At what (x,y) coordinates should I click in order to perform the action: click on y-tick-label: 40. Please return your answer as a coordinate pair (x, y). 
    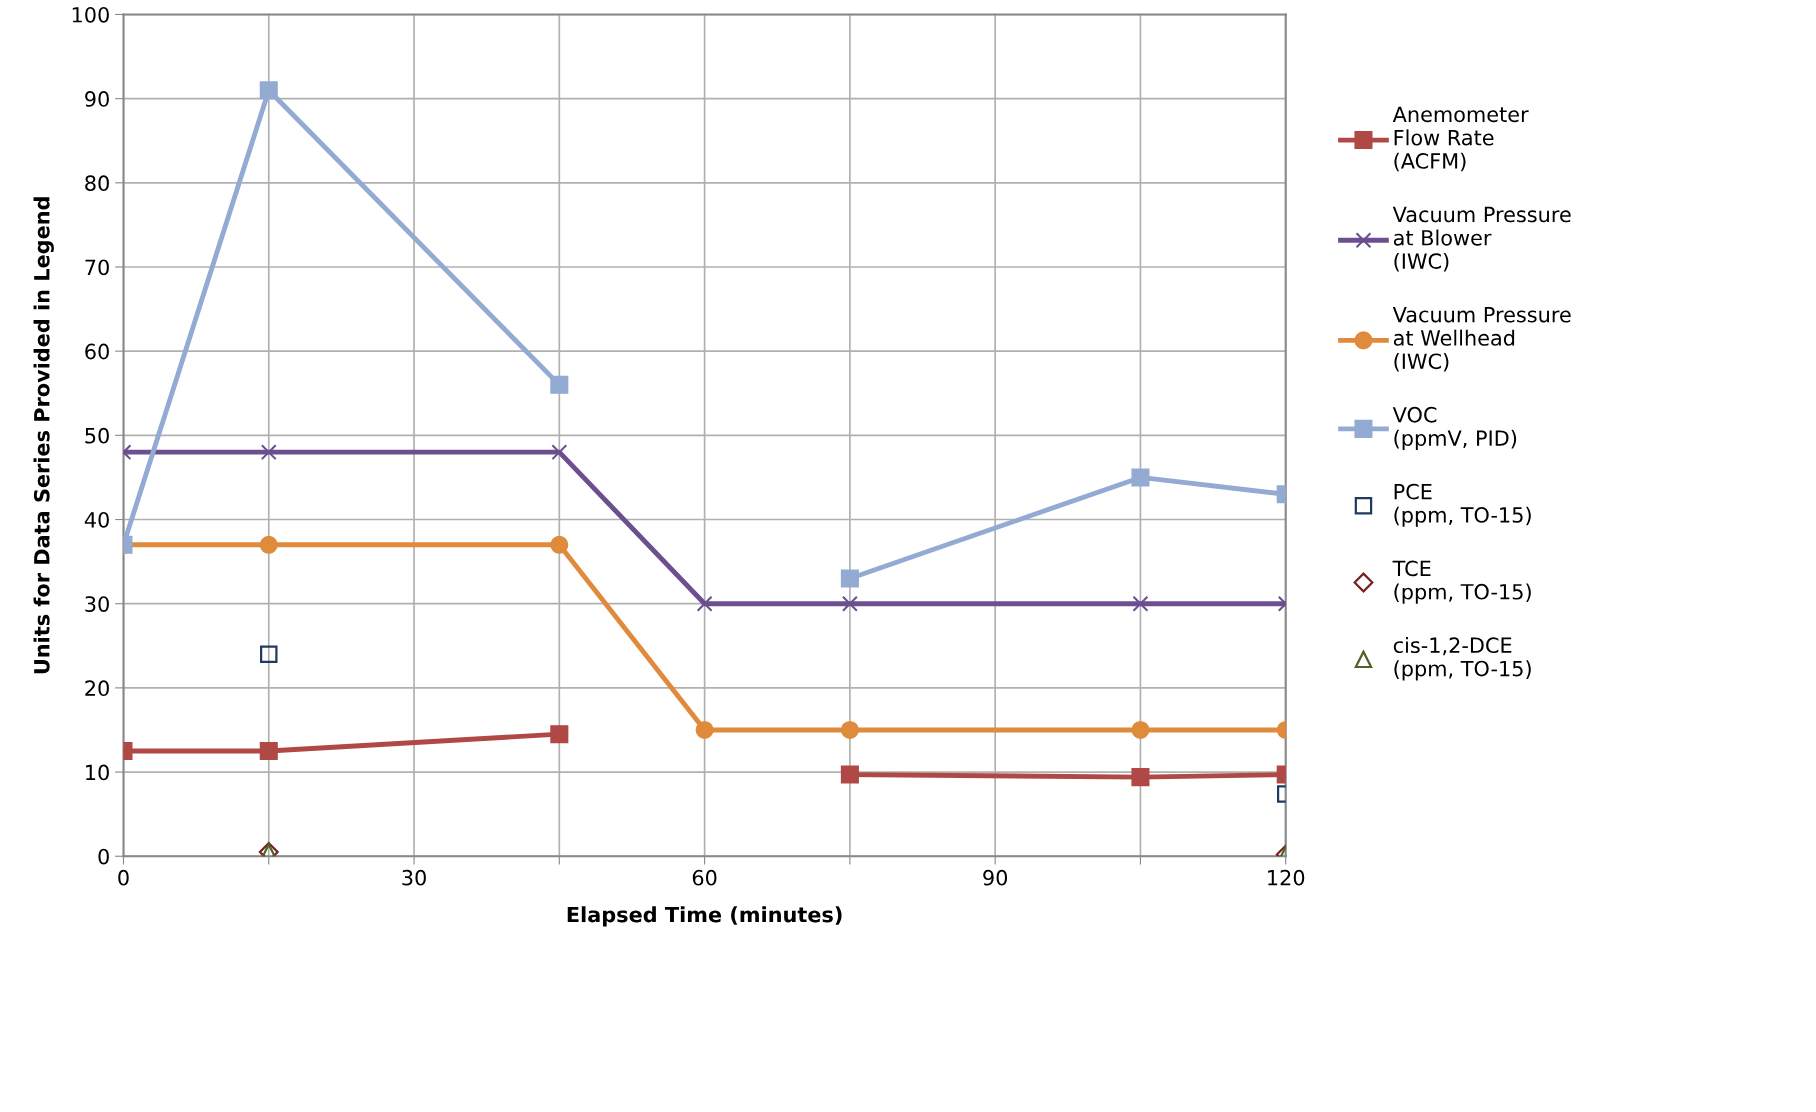
    Looking at the image, I should click on (96, 519).